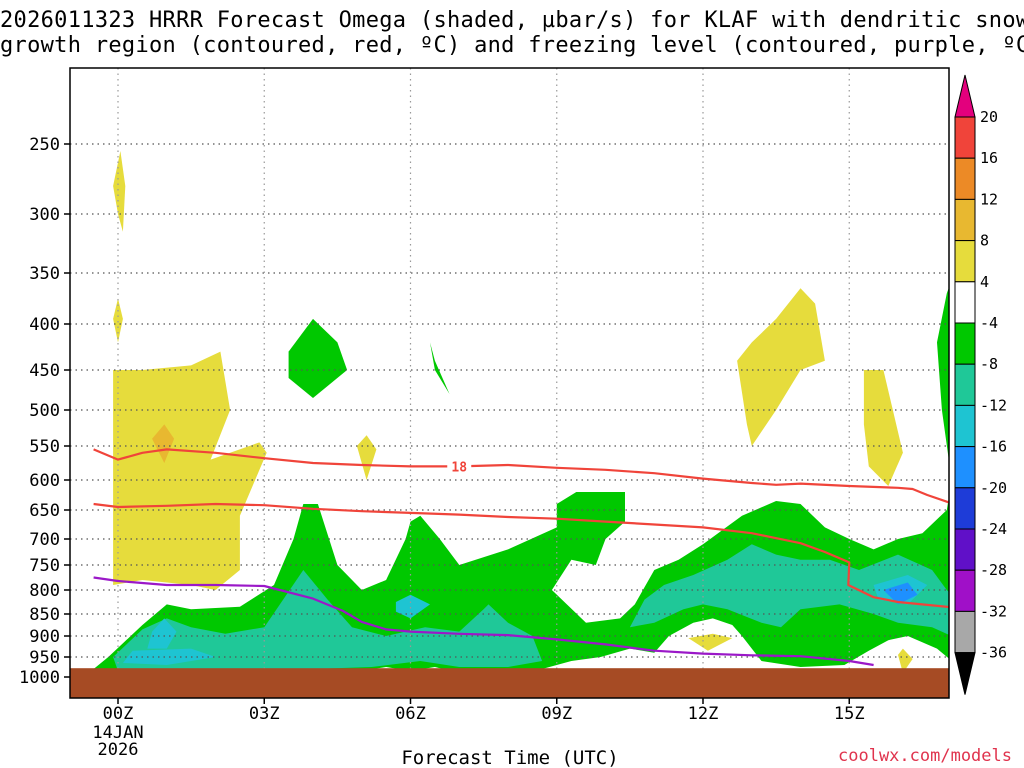  I want to click on y-tick-label-500: 500, so click(44, 411).